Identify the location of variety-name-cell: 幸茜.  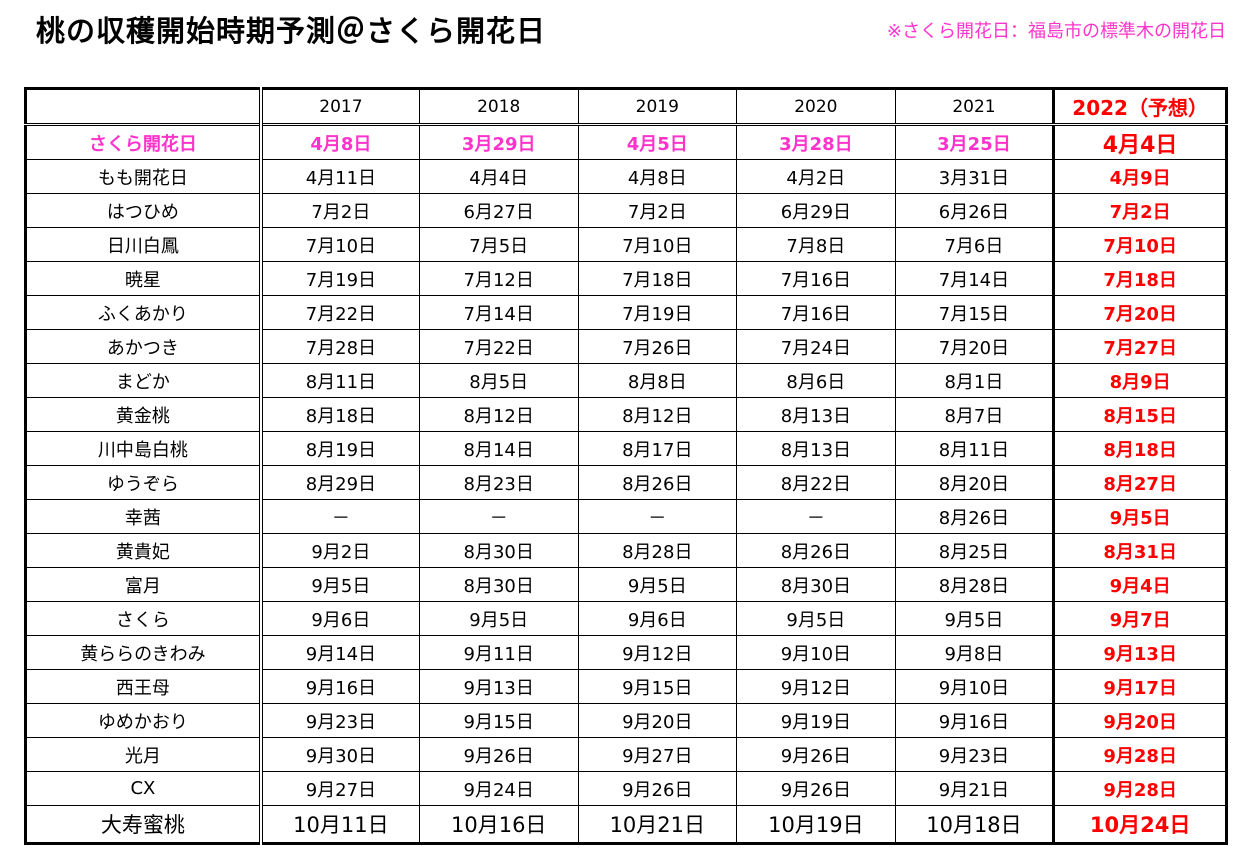
(143, 516).